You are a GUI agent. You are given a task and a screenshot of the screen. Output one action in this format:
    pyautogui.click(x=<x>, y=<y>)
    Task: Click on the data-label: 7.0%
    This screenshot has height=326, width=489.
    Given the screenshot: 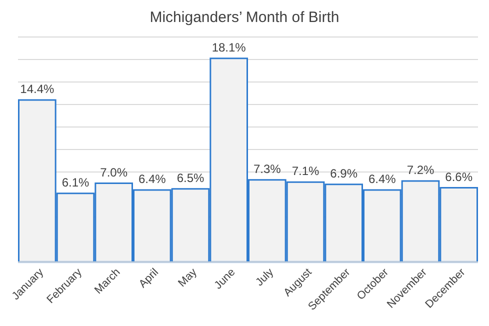 What is the action you would take?
    pyautogui.click(x=114, y=172)
    